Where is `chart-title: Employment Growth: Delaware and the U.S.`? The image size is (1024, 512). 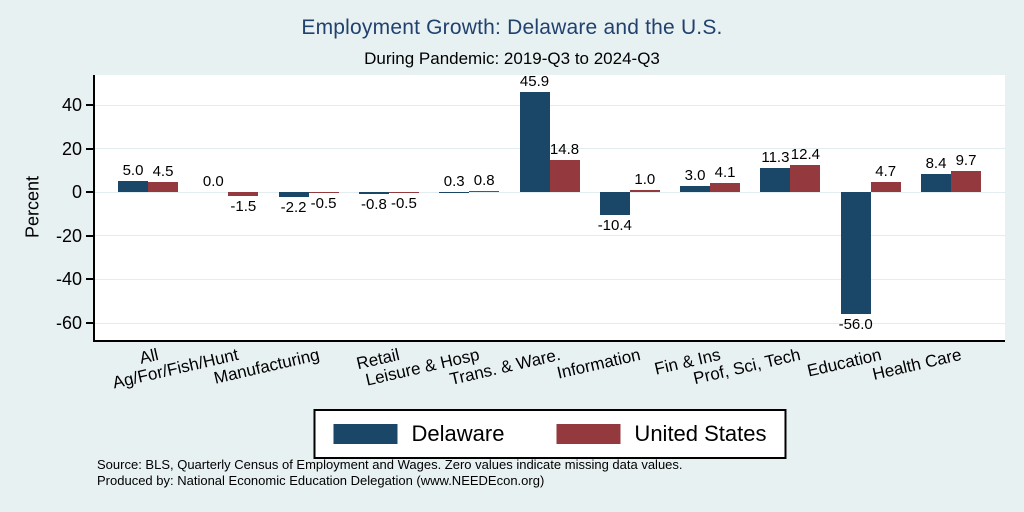
chart-title: Employment Growth: Delaware and the U.S. is located at coordinates (512, 27).